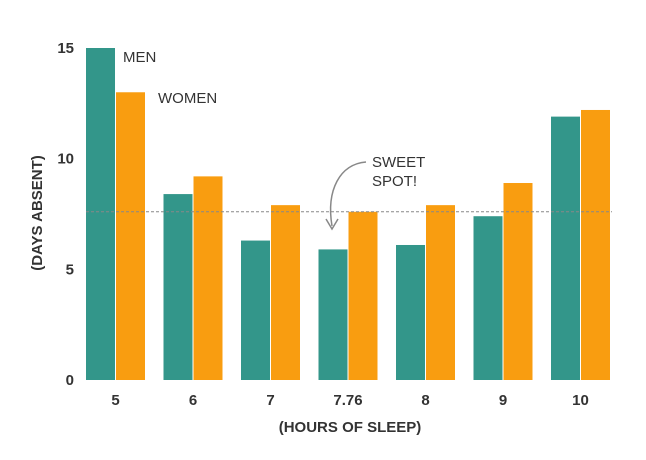 This screenshot has width=646, height=460. Describe the element at coordinates (187, 98) in the screenshot. I see `series-label-women: WOMEN` at that location.